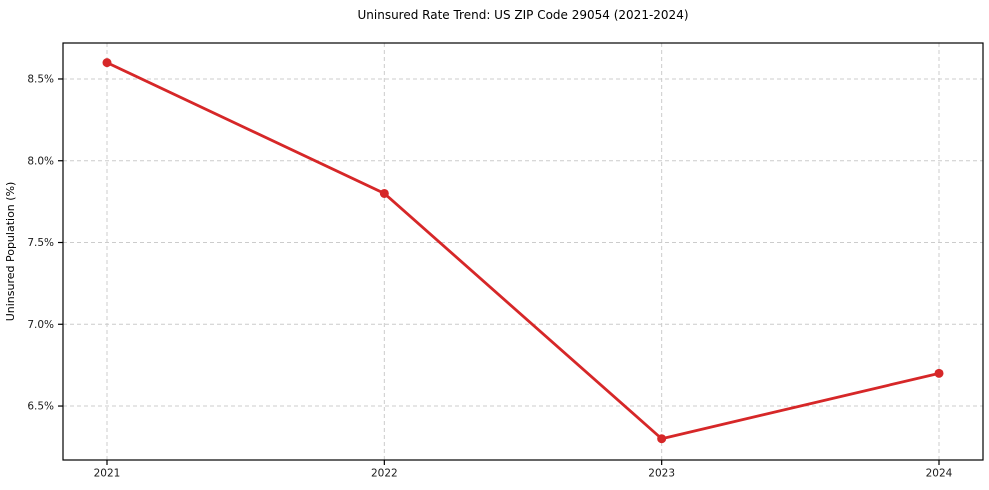  What do you see at coordinates (384, 474) in the screenshot?
I see `x-tick-label: 2022` at bounding box center [384, 474].